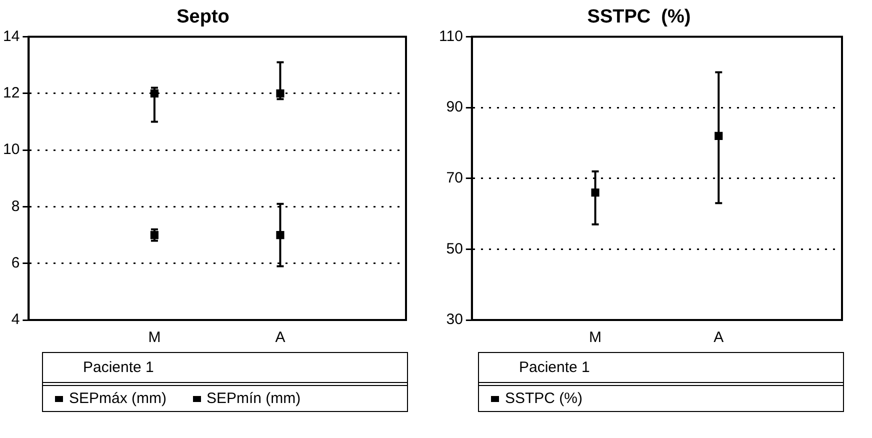 This screenshot has height=438, width=872. I want to click on y-tick-label: 70, so click(454, 178).